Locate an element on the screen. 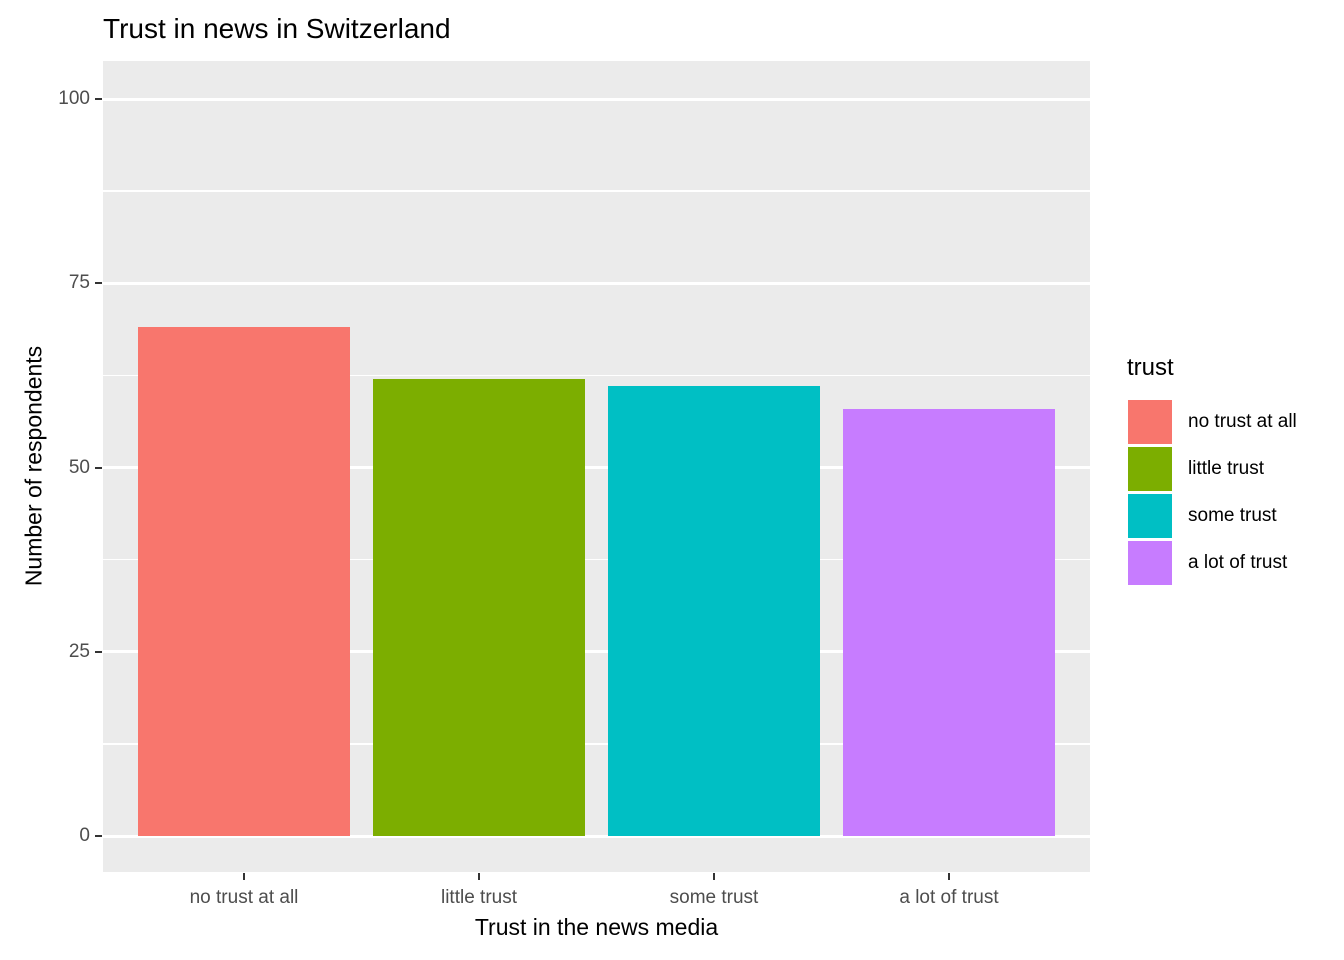  chart-title: Trust in news in Switzerland is located at coordinates (277, 28).